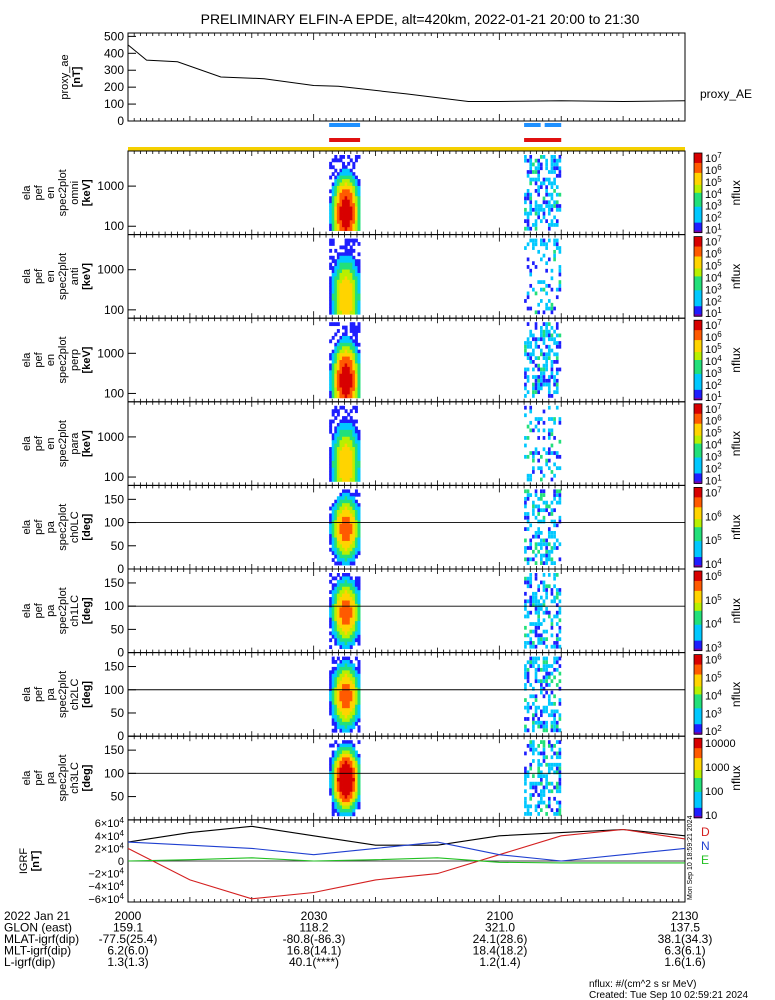 This screenshot has width=775, height=1000. What do you see at coordinates (698, 610) in the screenshot?
I see `colorbar-frame` at bounding box center [698, 610].